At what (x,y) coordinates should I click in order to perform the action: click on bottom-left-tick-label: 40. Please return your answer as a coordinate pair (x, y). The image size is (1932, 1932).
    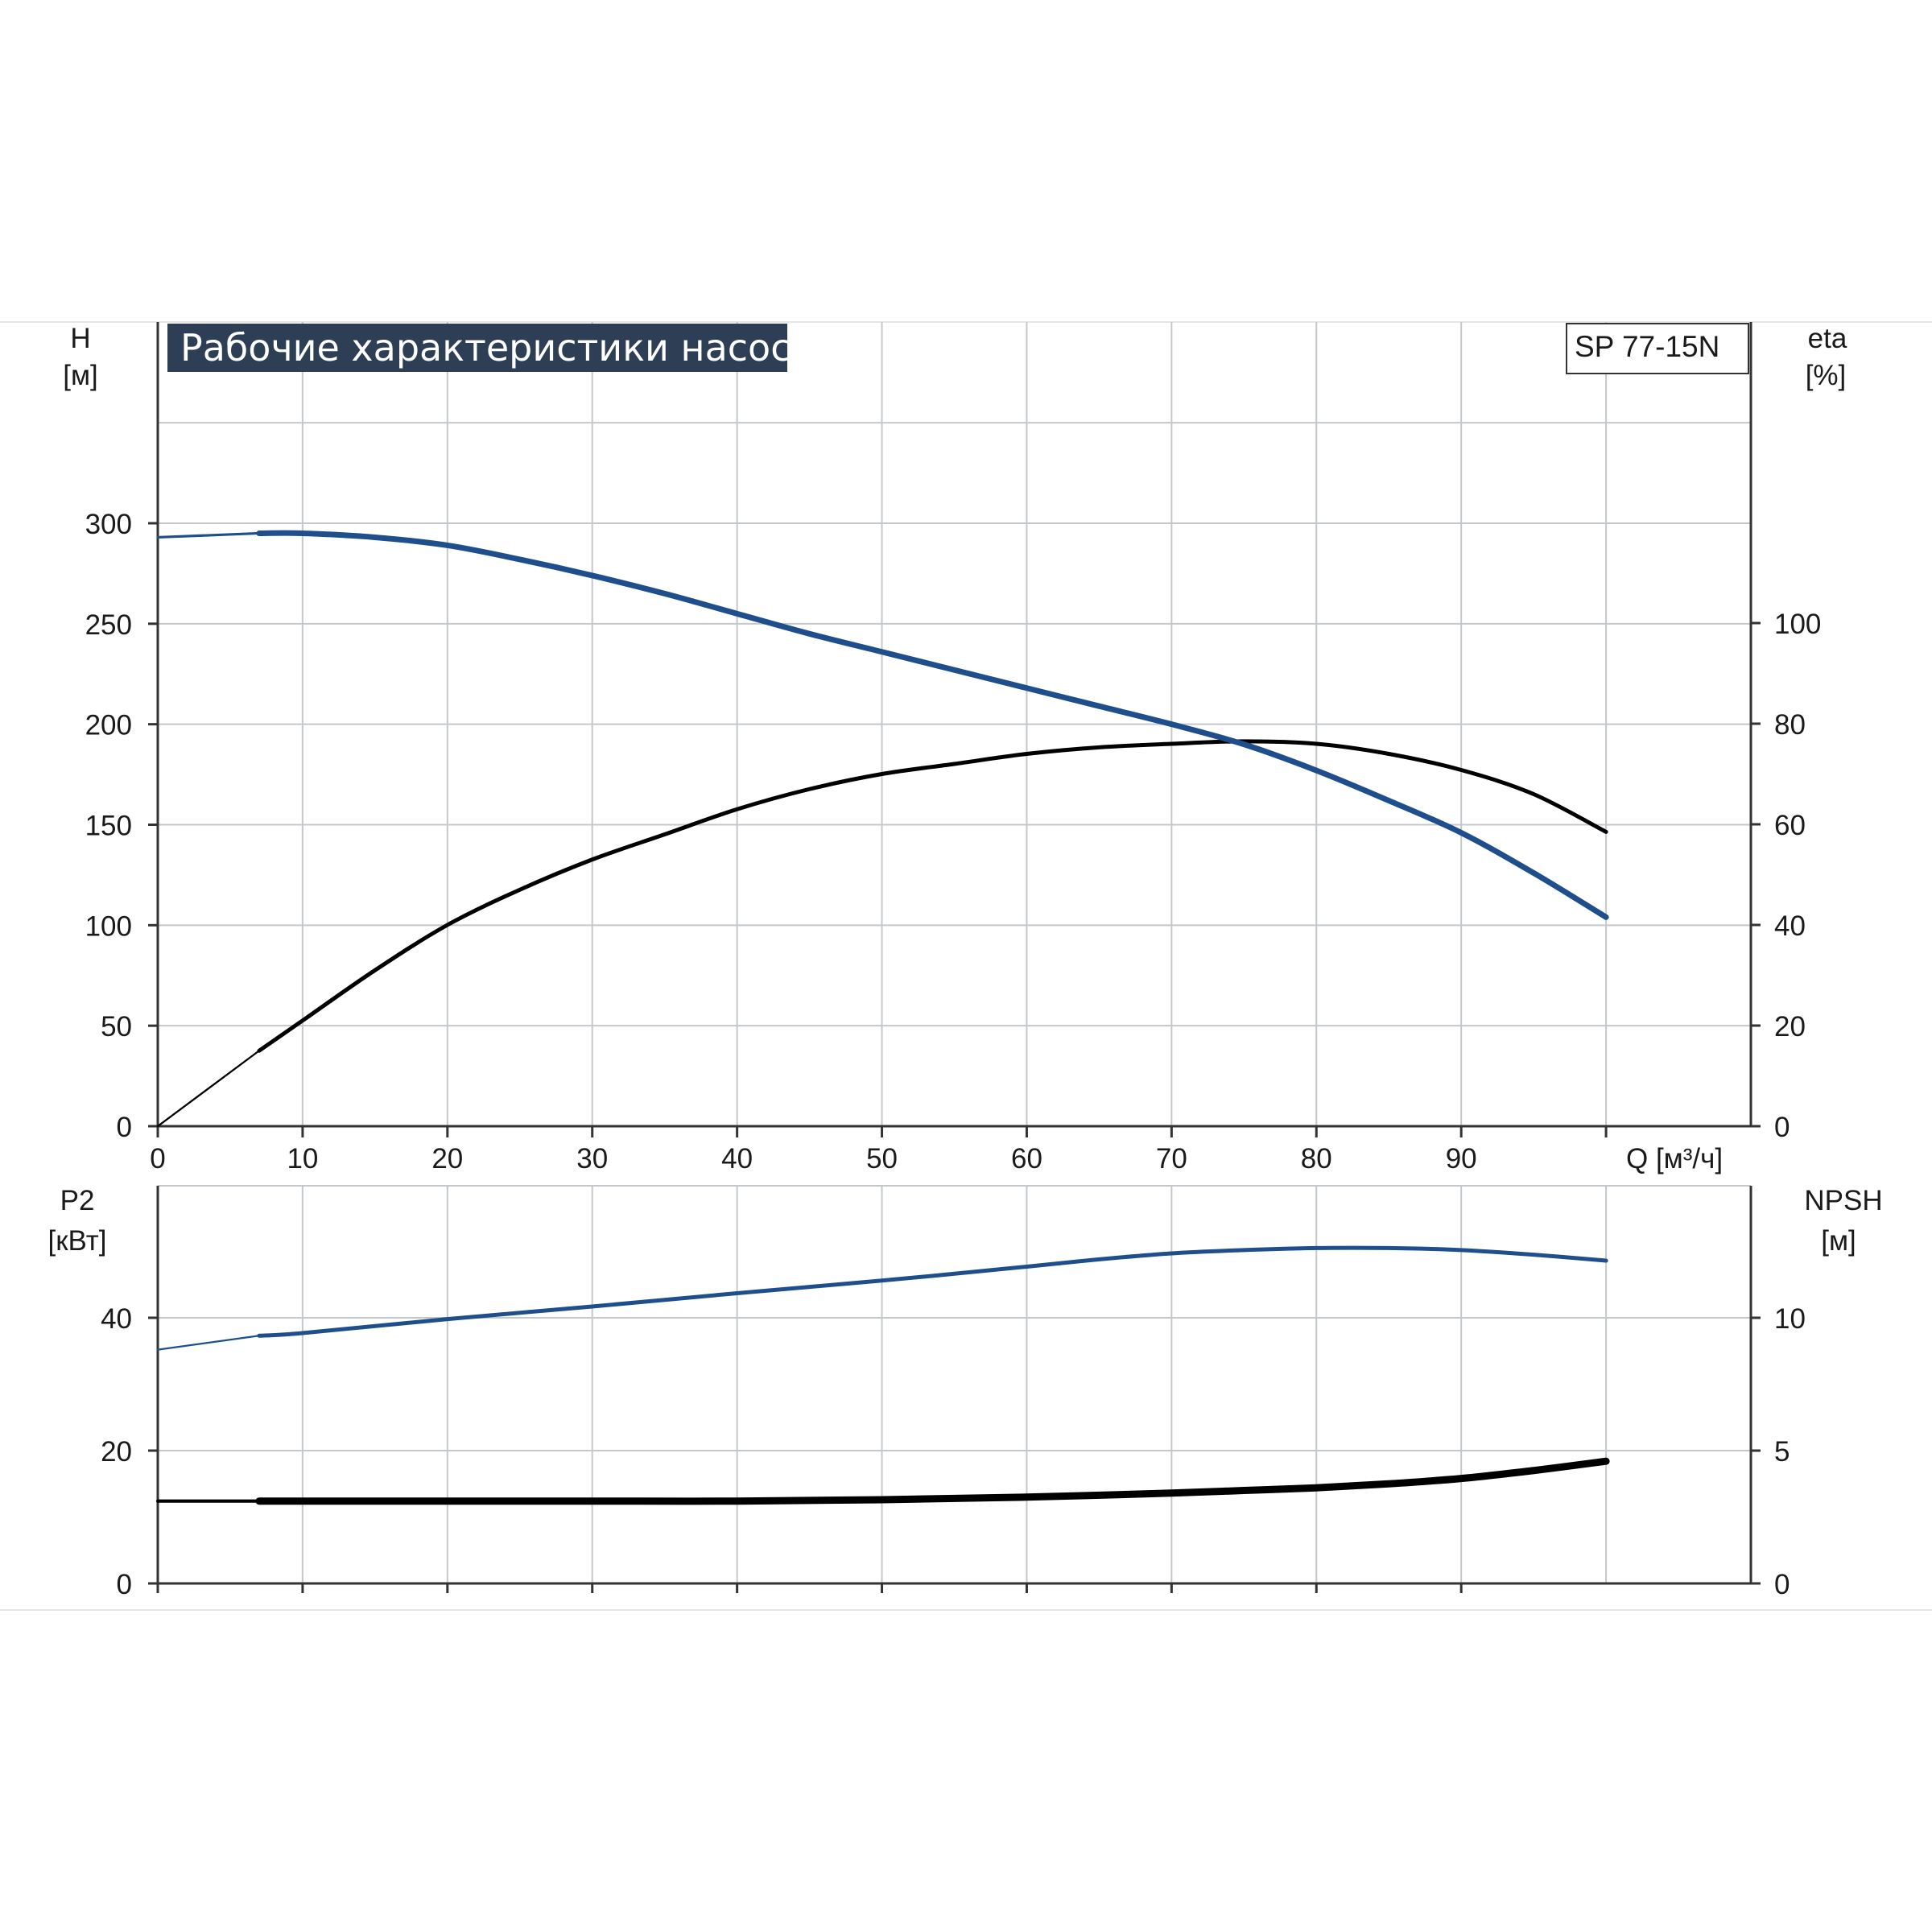
    Looking at the image, I should click on (116, 1319).